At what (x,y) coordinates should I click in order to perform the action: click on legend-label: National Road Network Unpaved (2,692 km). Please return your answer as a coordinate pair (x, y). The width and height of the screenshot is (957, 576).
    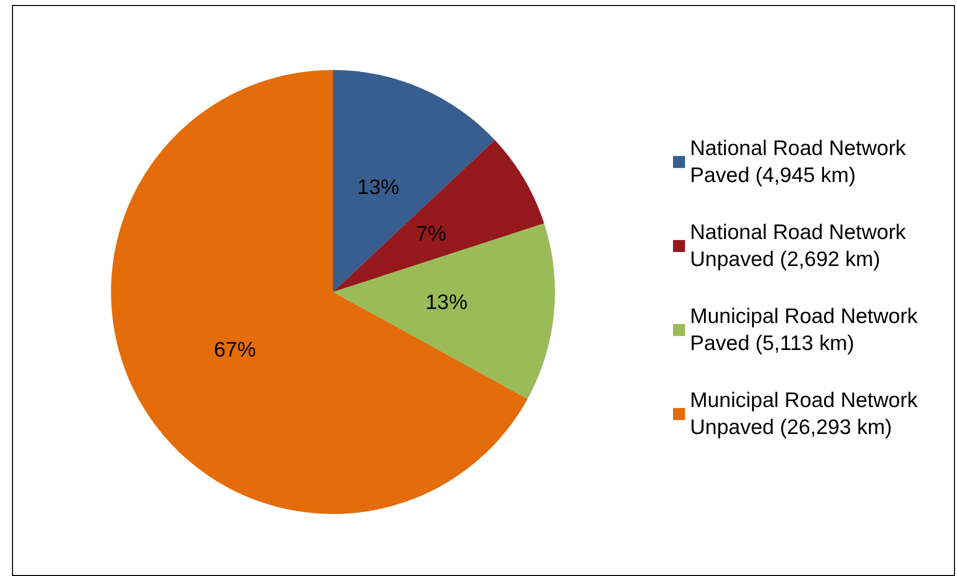
    Looking at the image, I should click on (801, 246).